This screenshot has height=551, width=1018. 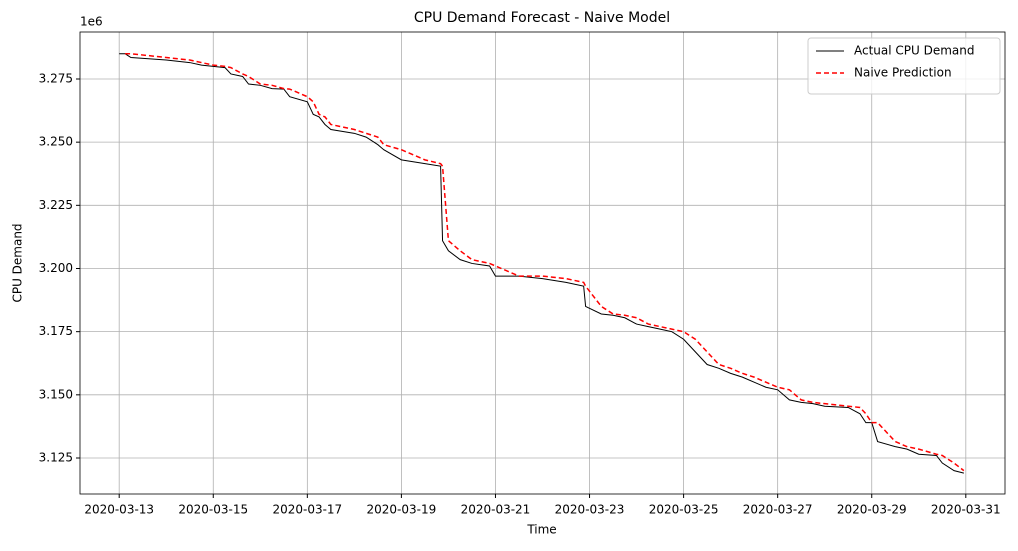 I want to click on y-tick-label: 3.125, so click(x=56, y=457).